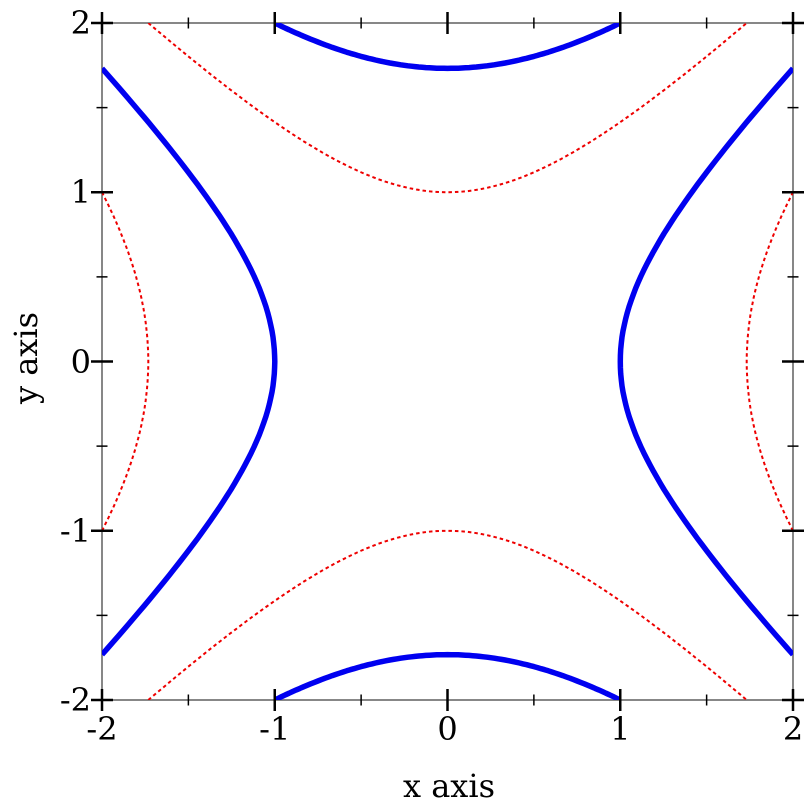  I want to click on x-tick-label: -2, so click(102, 729).